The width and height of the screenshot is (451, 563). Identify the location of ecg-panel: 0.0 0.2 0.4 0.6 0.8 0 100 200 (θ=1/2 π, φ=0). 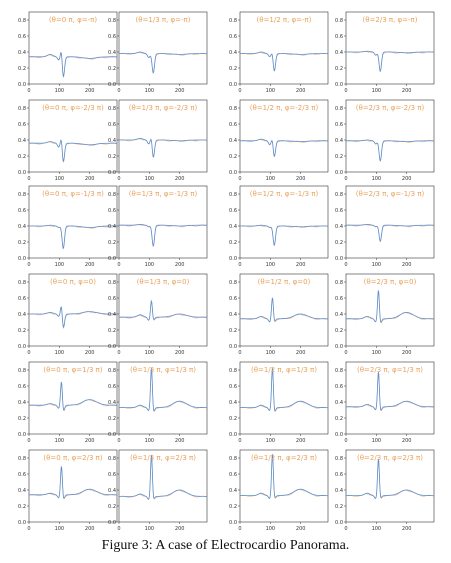
(279, 314).